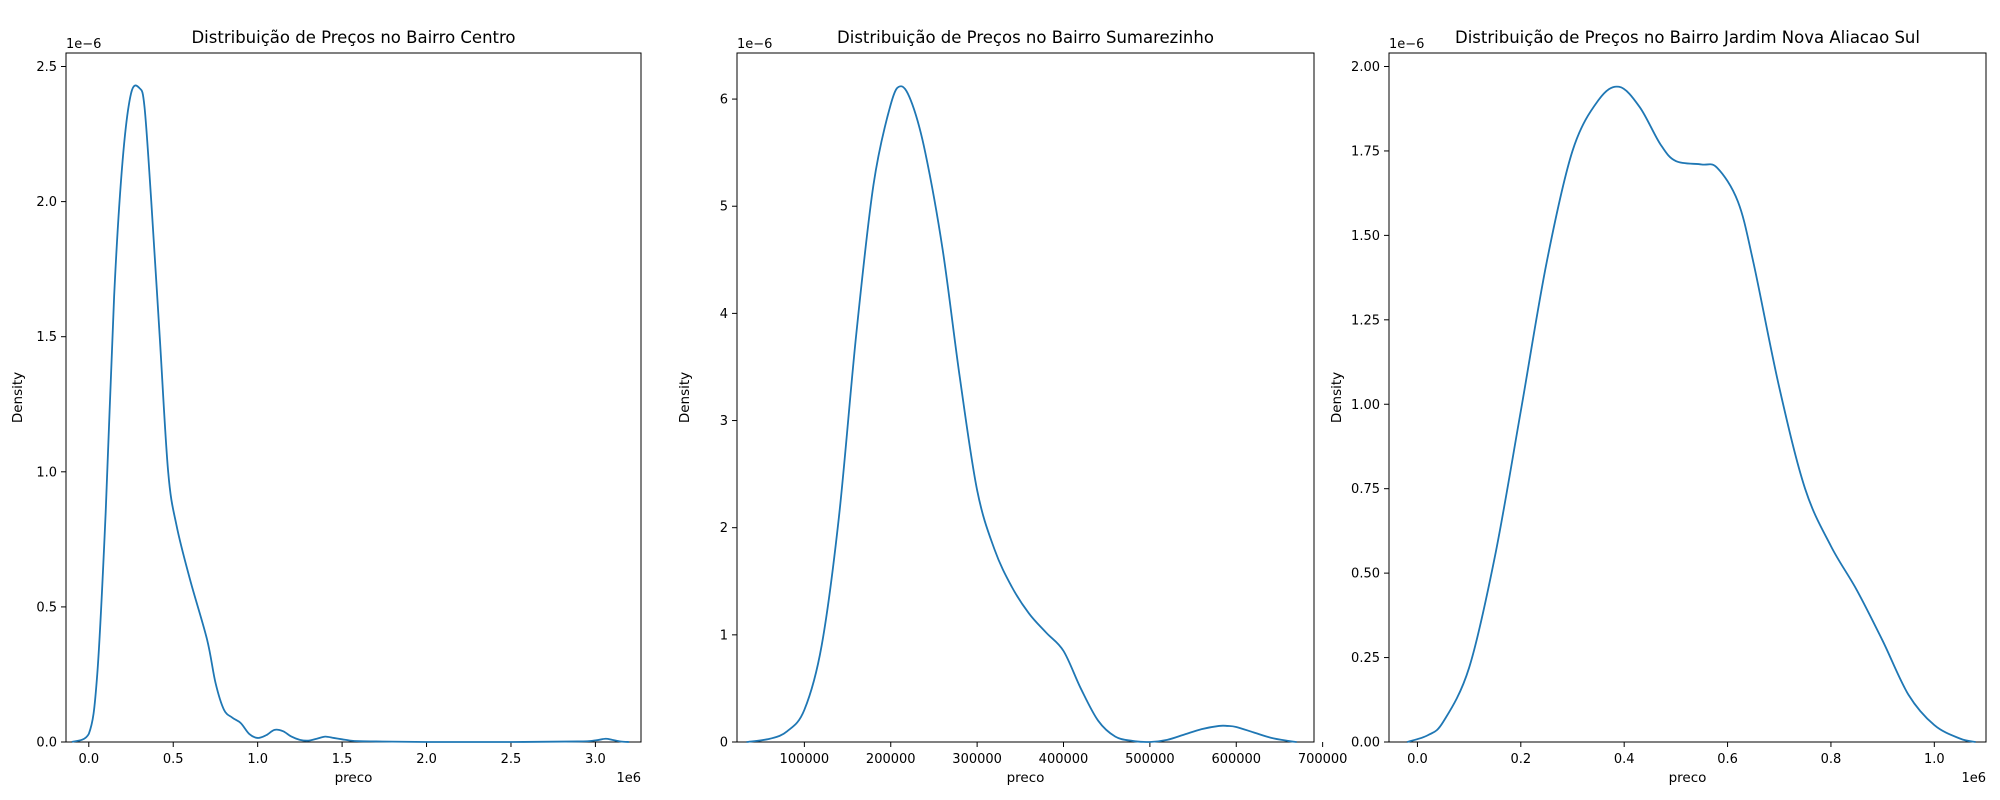  What do you see at coordinates (805, 759) in the screenshot?
I see `chart-2-x-tick-label: 100000` at bounding box center [805, 759].